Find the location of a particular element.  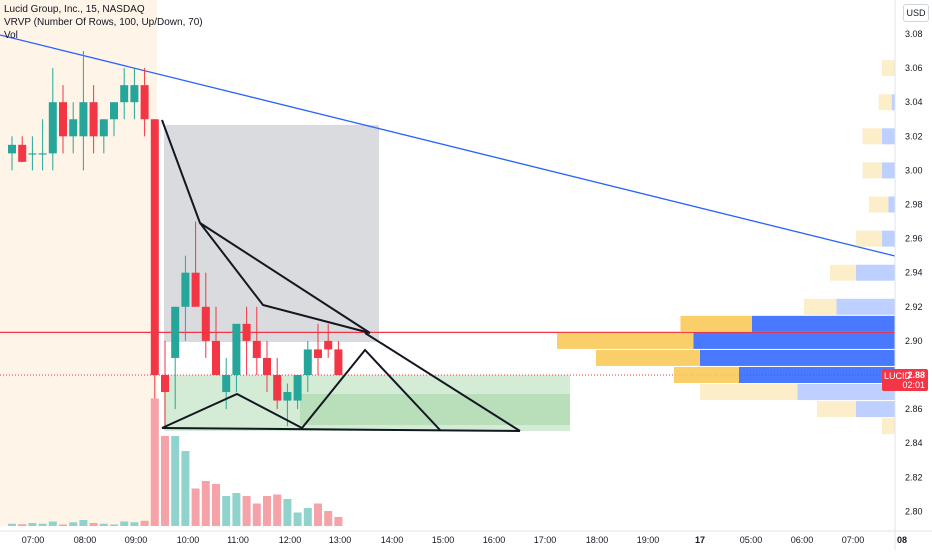

last-price-tag: LUCID 2.88 02:01 is located at coordinates (905, 380).